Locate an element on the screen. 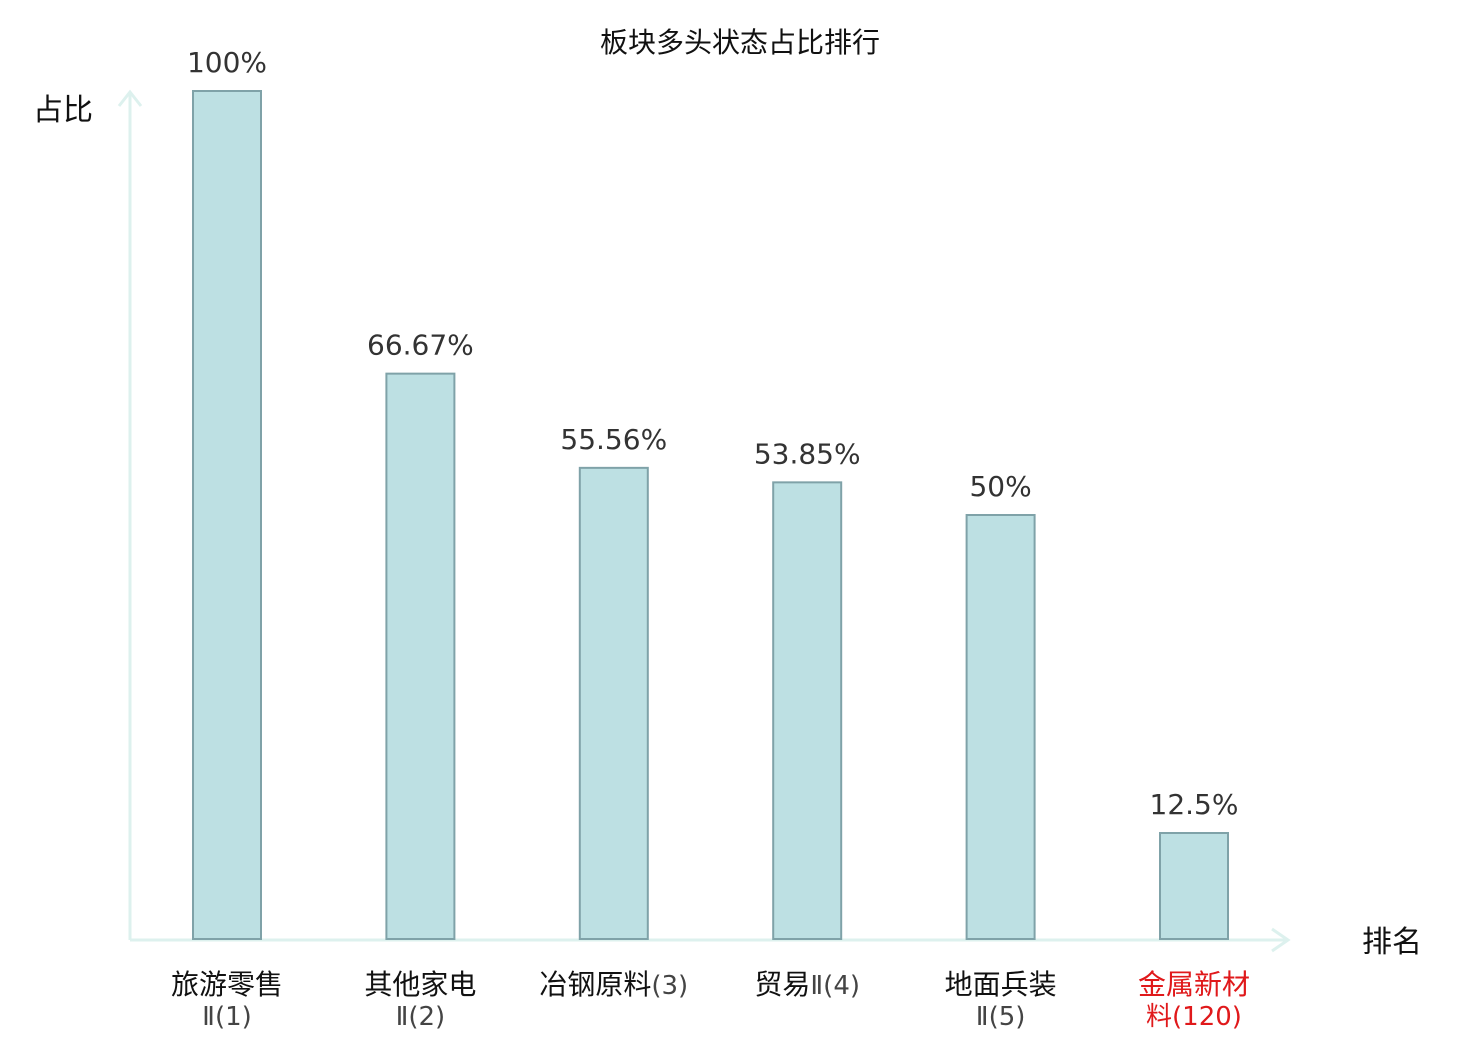  x-tick-rank: 料(120) is located at coordinates (1194, 1017).